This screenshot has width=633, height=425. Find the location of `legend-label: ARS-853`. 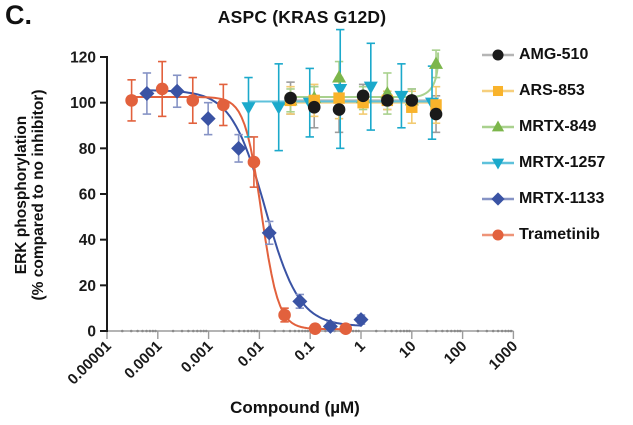

legend-label: ARS-853 is located at coordinates (552, 90).